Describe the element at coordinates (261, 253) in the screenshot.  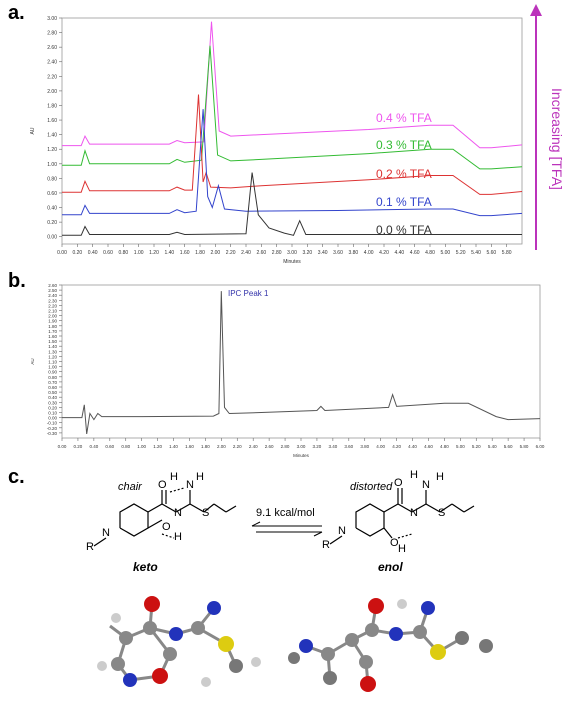
I see `x-tick-label: 2.60` at that location.